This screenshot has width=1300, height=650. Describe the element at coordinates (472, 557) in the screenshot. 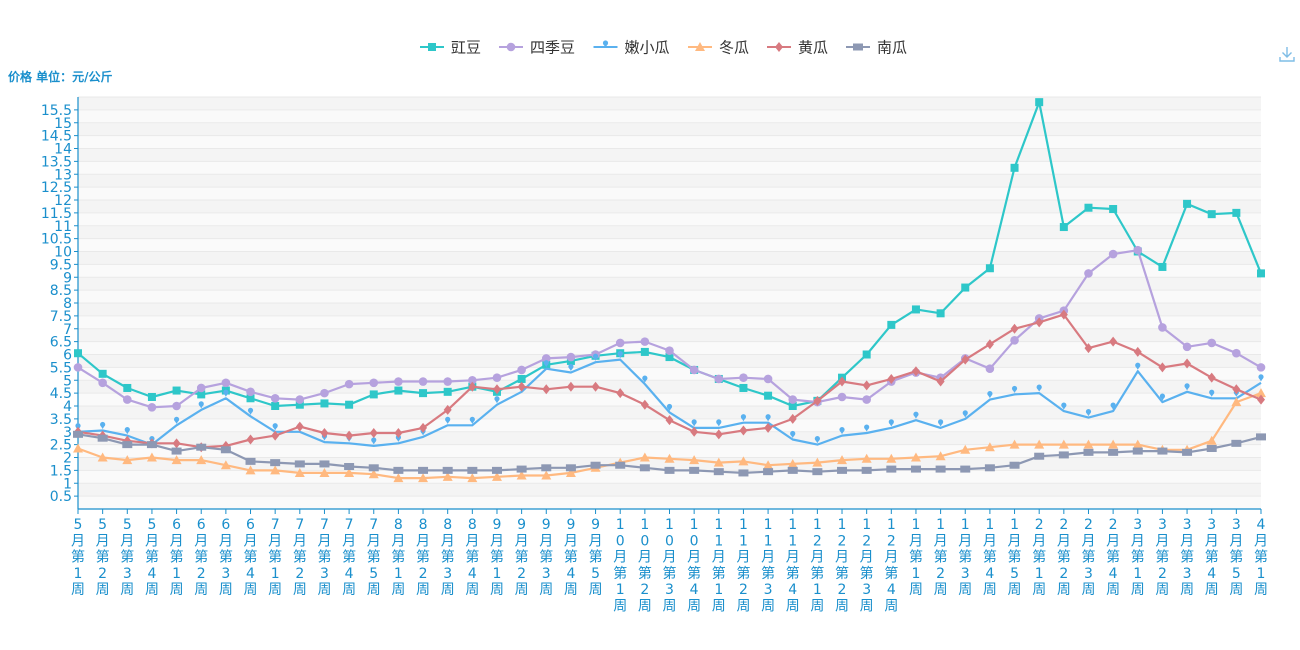

I see `x-tick-label: 8 月第 4 周` at that location.